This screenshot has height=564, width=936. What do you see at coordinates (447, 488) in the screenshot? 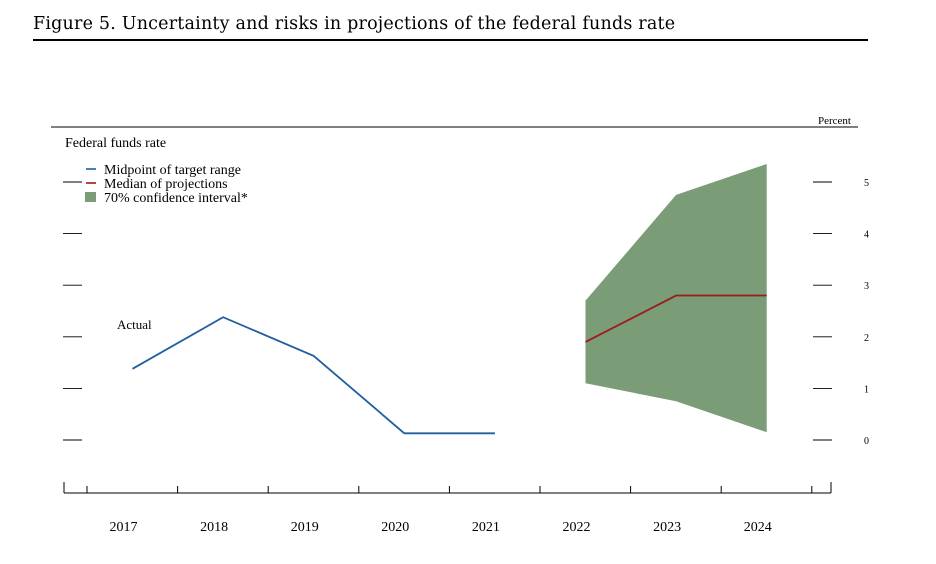
I see `x-axis` at bounding box center [447, 488].